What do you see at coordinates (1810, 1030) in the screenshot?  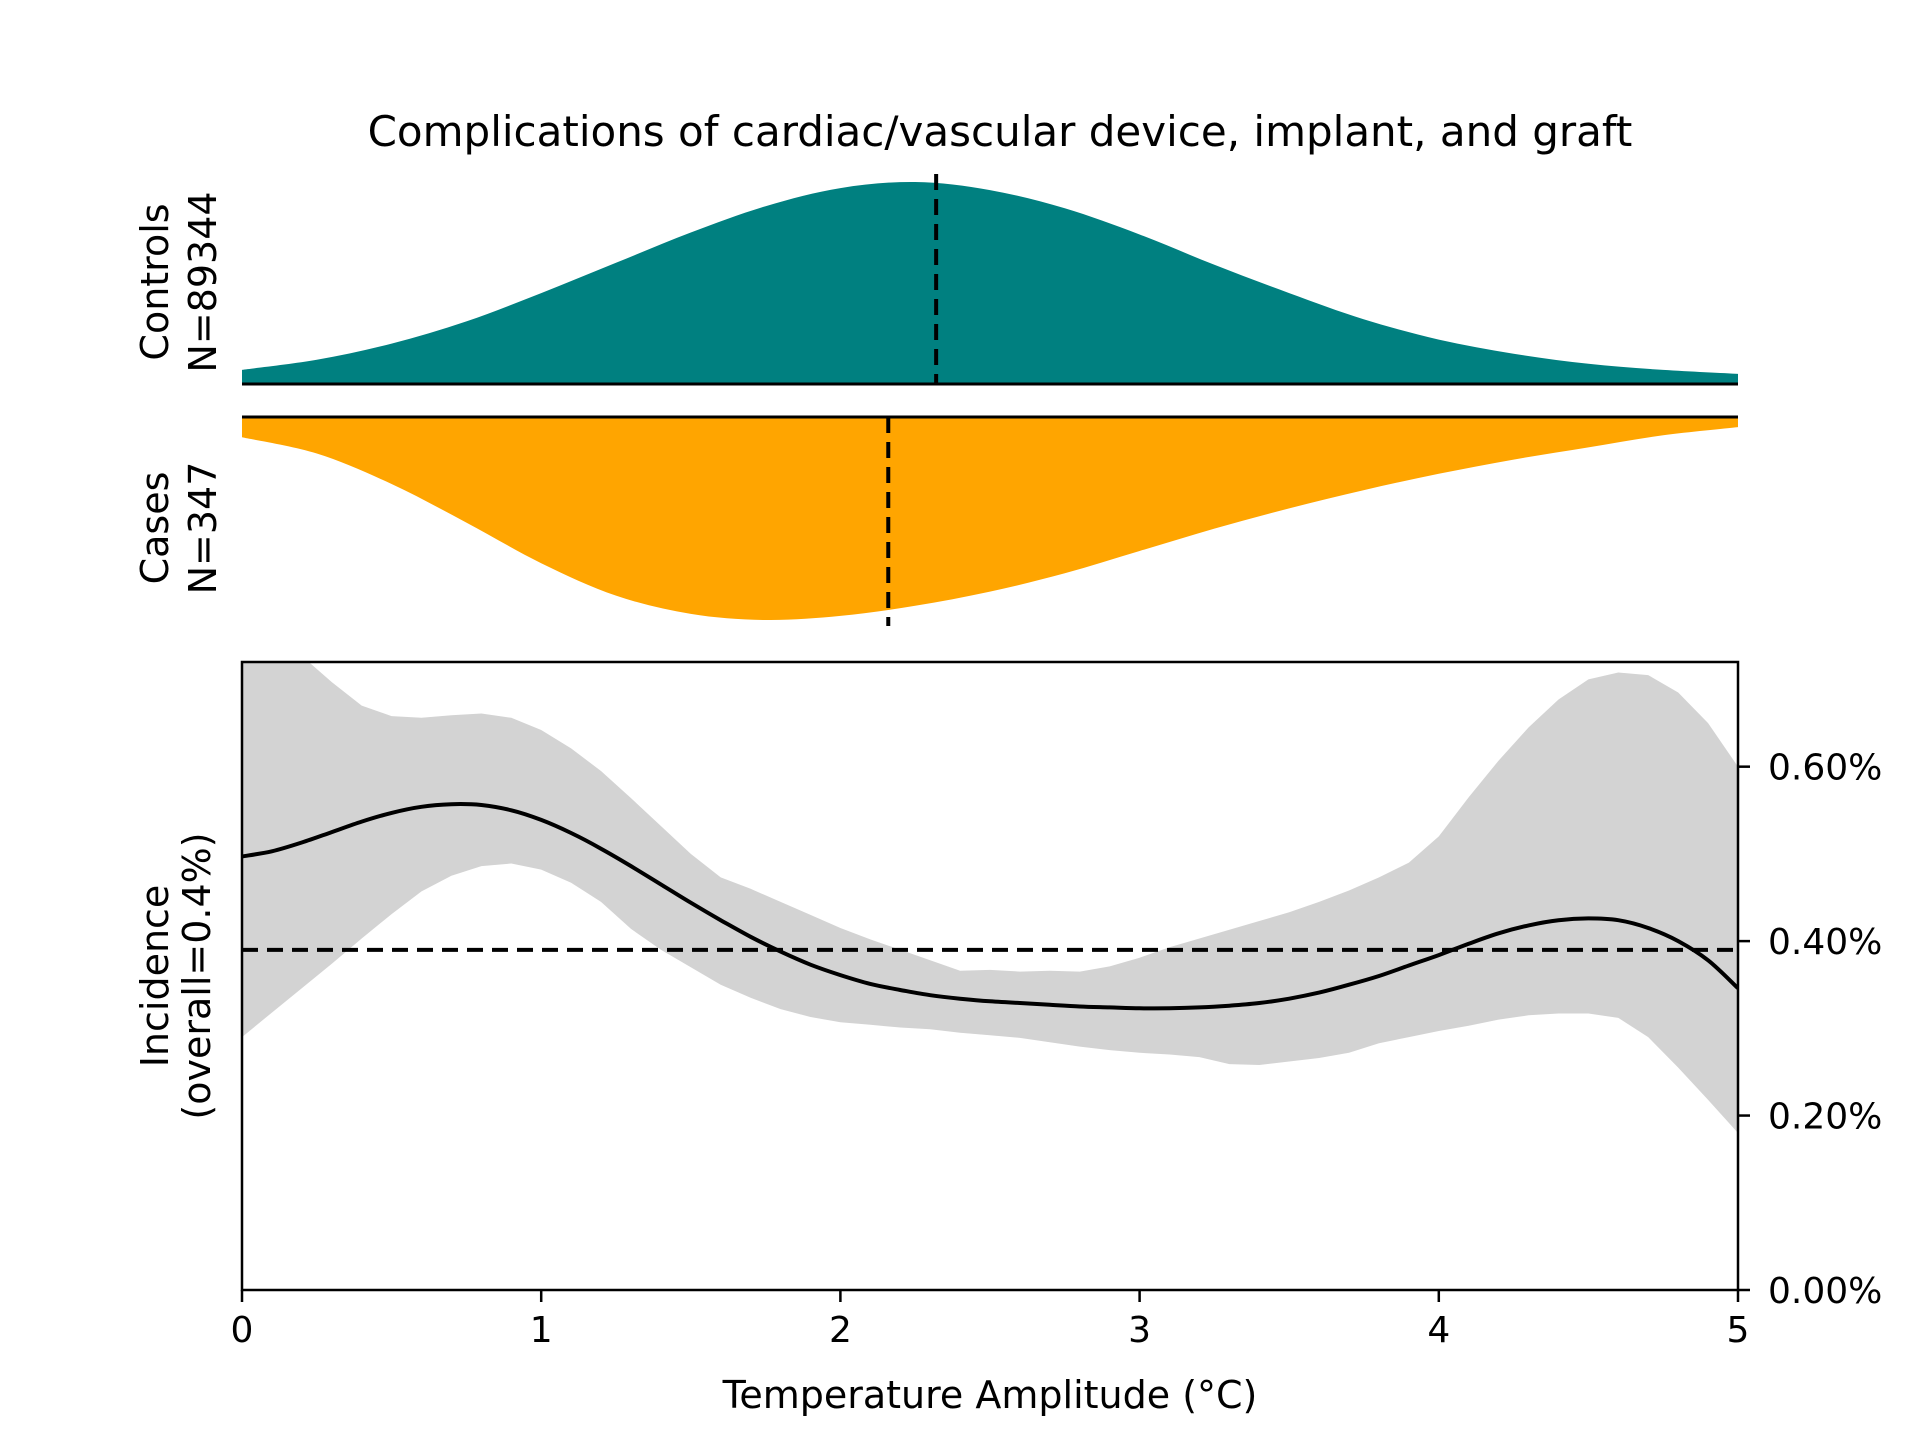 I see `y-axis-right: 0.00% 0.20% 0.40% 0.60%` at bounding box center [1810, 1030].